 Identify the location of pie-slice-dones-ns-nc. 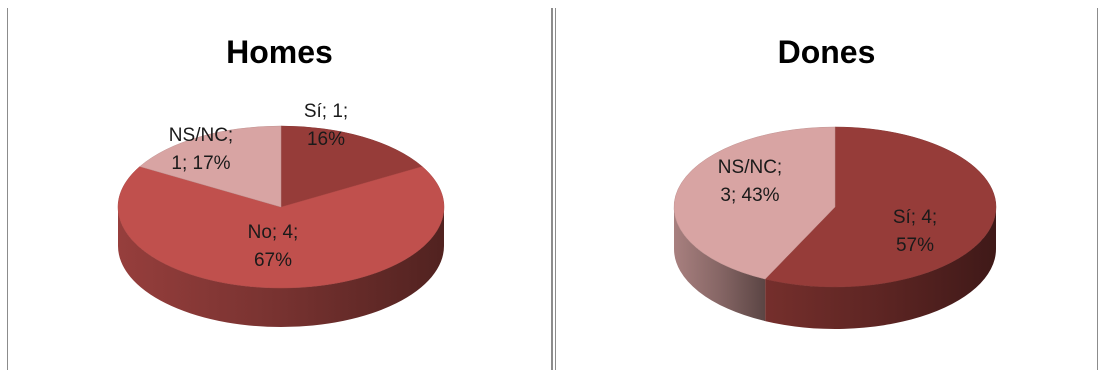
(754, 203).